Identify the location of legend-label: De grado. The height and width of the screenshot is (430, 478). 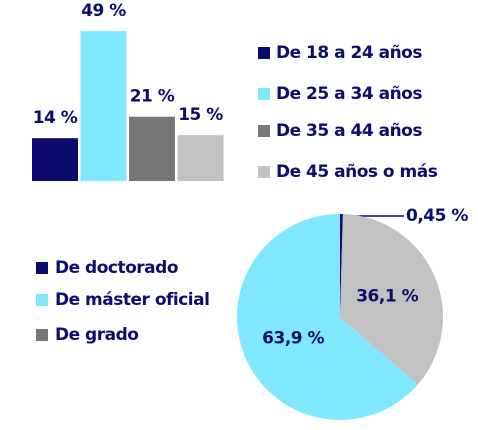
(96, 335).